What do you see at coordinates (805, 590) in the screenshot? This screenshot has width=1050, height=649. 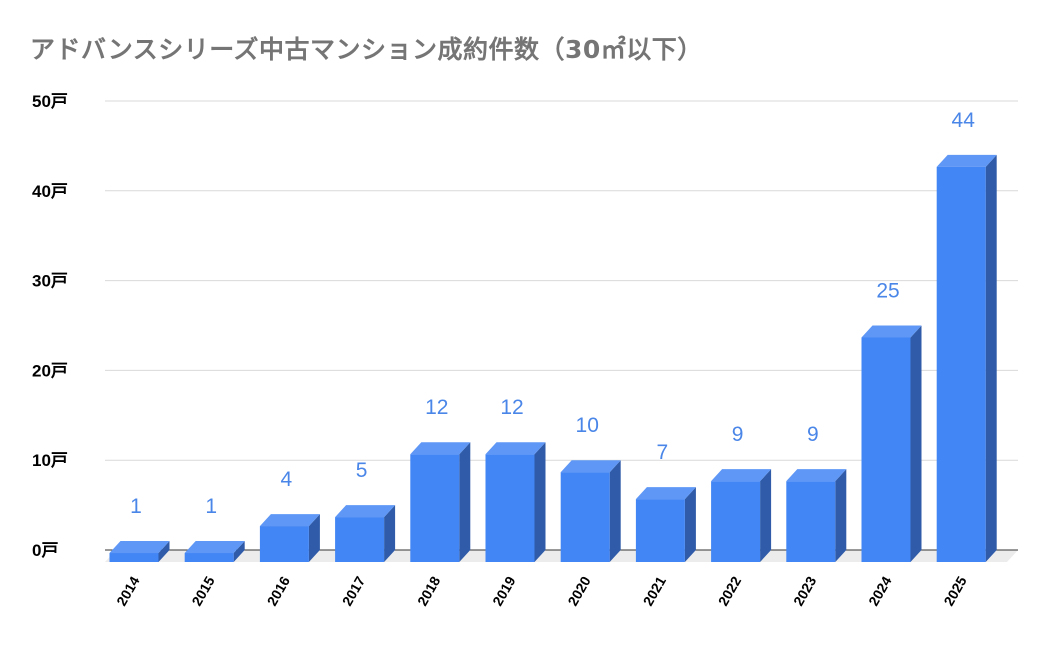 I see `x-tick-label: 2023` at bounding box center [805, 590].